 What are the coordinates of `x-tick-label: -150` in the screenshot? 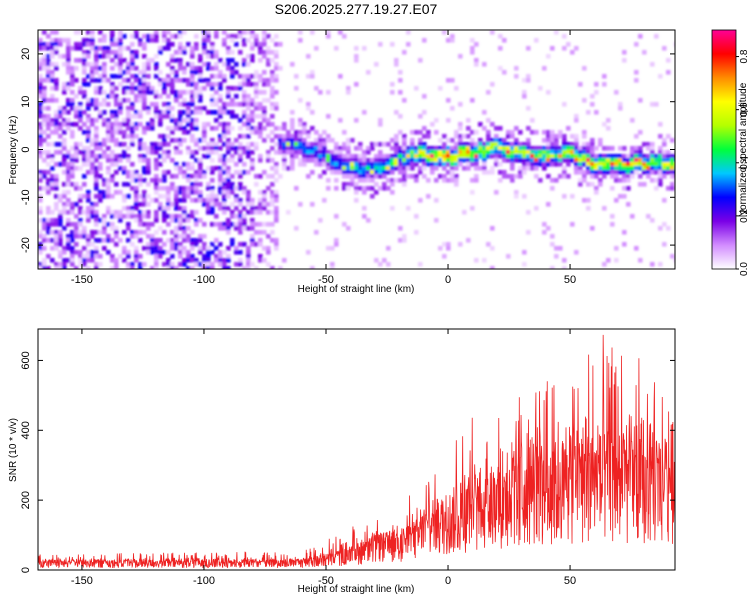 It's located at (82, 280).